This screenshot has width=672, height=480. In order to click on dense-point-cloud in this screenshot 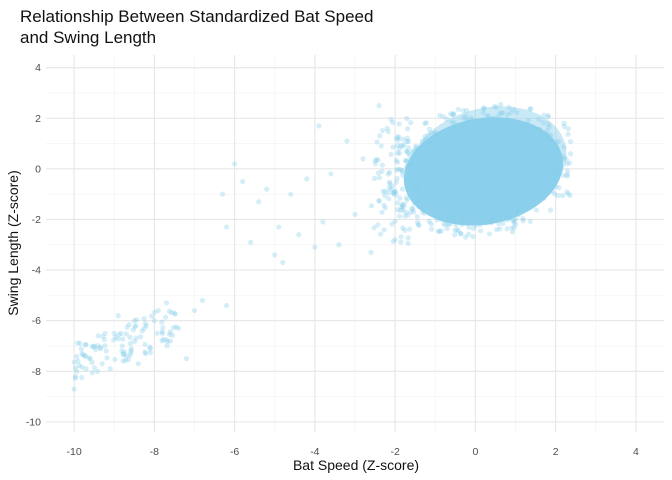, I will do `click(485, 166)`.